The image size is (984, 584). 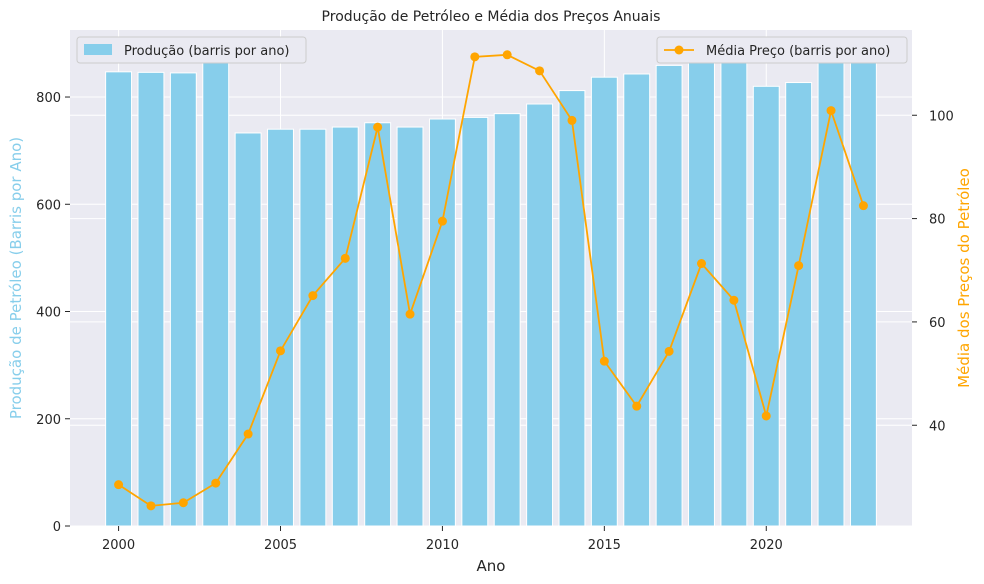 What do you see at coordinates (941, 116) in the screenshot?
I see `y-right-tick-label: 100` at bounding box center [941, 116].